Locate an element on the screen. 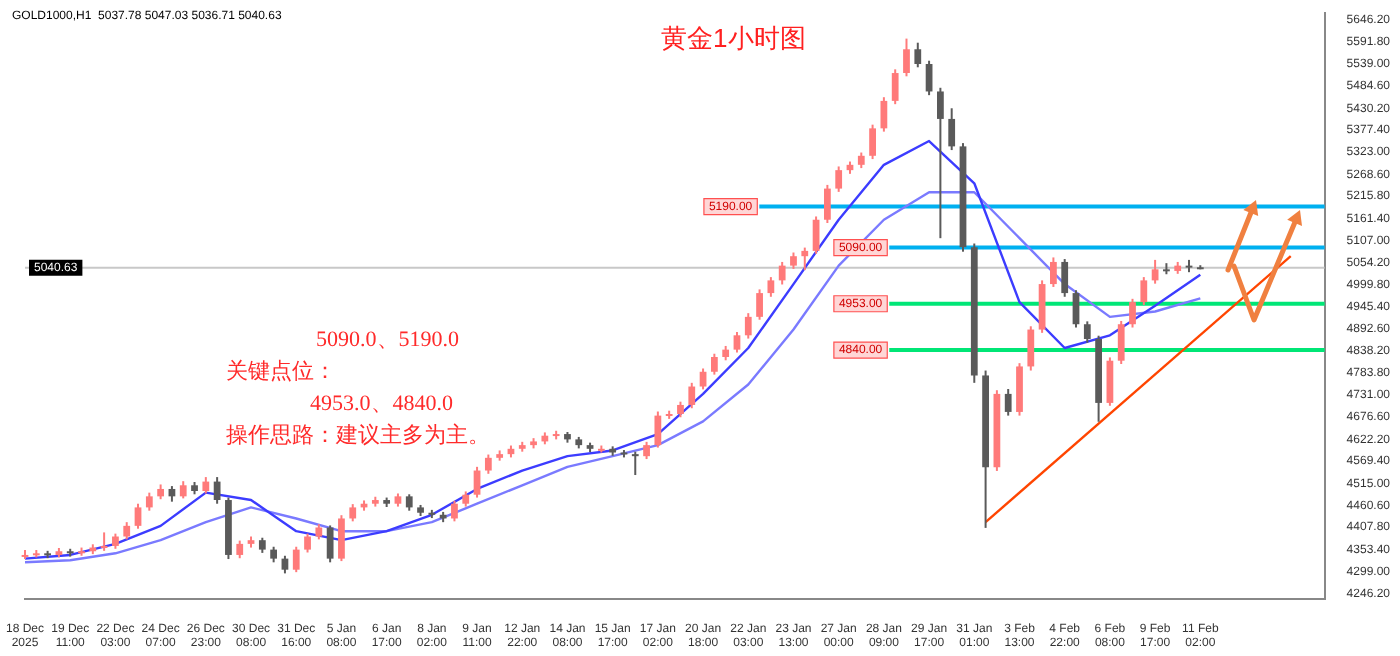 This screenshot has width=1400, height=656. annotation: 4953.0、4840.0 is located at coordinates (382, 403).